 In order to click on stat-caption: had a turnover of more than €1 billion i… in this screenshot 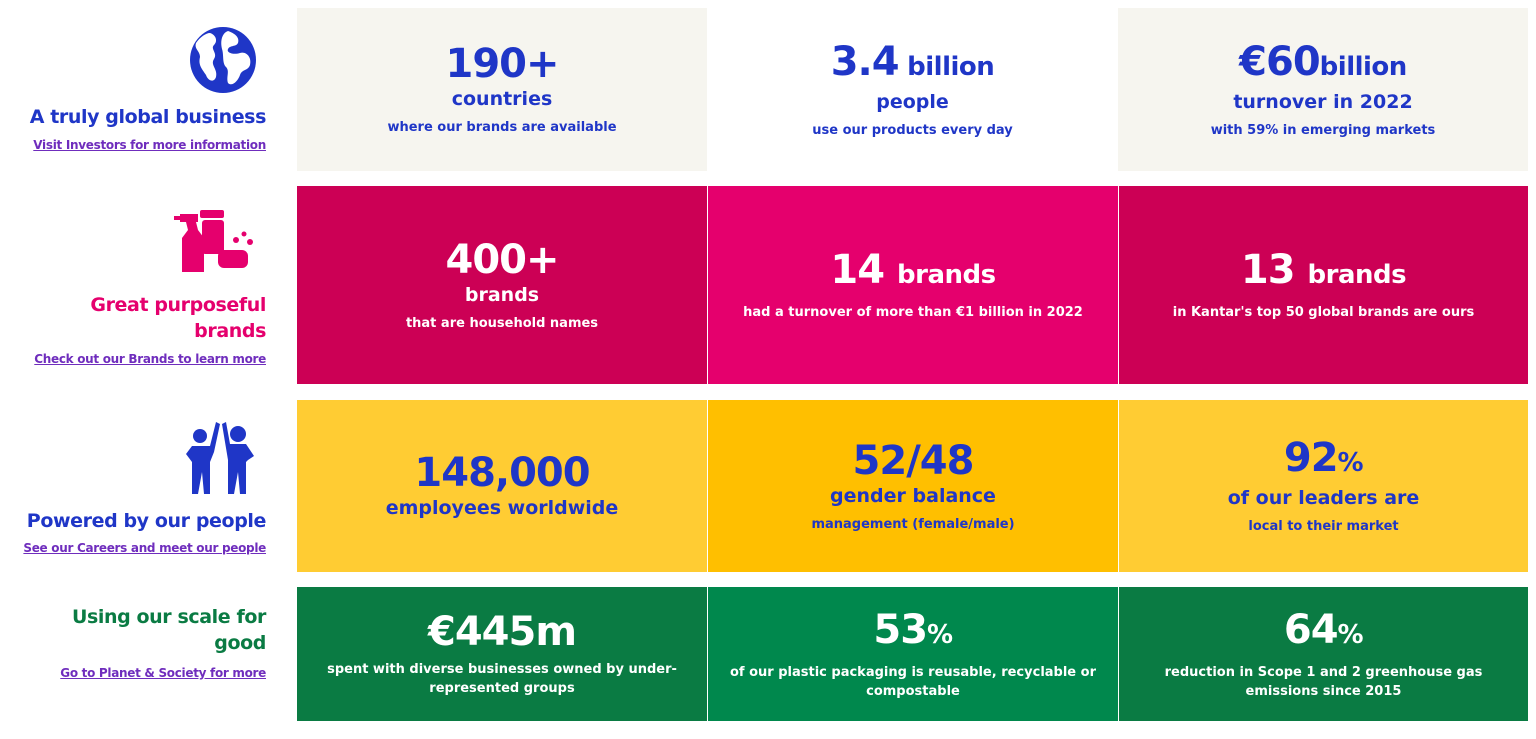, I will do `click(913, 312)`.